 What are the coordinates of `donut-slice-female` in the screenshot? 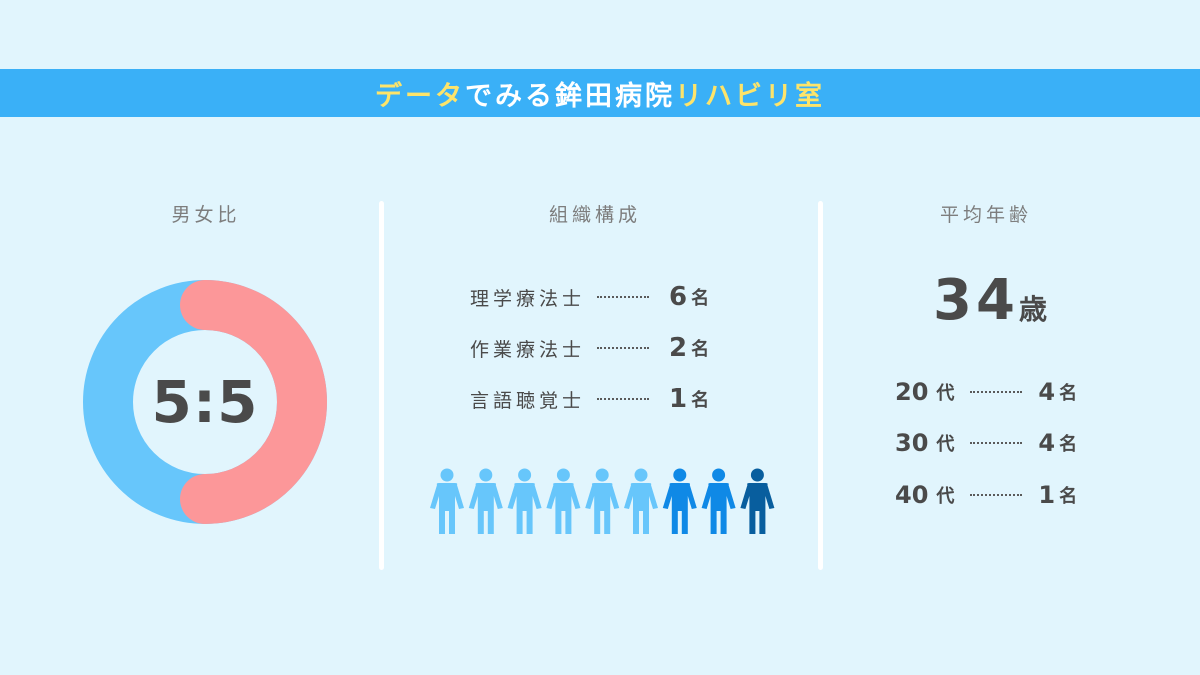 It's located at (253, 402).